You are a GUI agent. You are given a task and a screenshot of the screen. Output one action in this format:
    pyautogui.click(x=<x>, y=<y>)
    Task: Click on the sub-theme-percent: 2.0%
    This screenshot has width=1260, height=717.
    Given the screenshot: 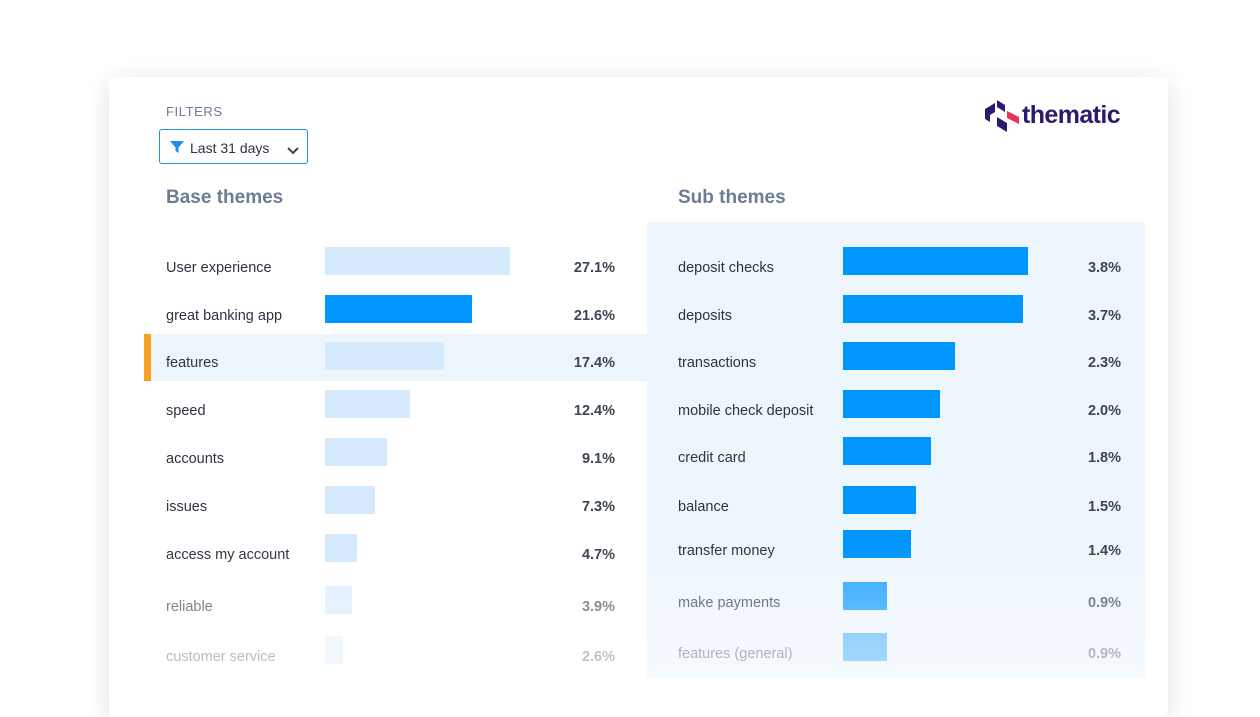 What is the action you would take?
    pyautogui.click(x=1104, y=411)
    